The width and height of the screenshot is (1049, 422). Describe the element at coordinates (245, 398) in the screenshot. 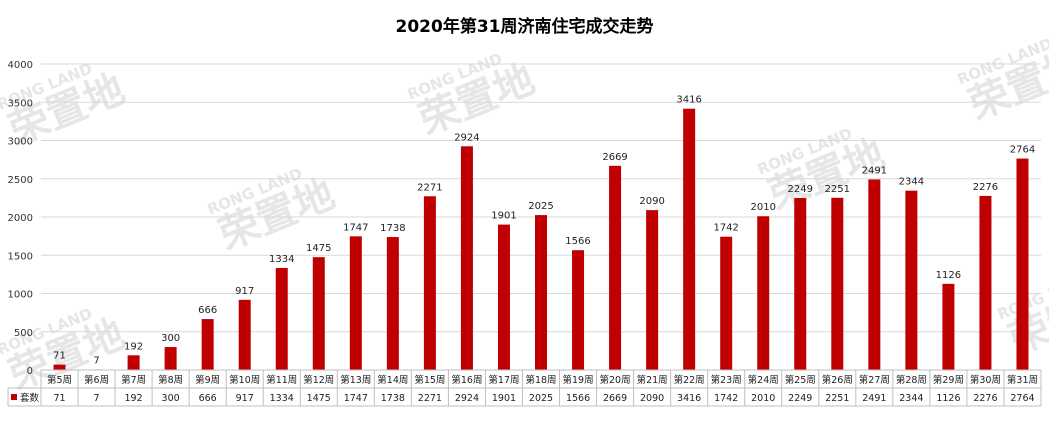

I see `table-cell: 917` at that location.